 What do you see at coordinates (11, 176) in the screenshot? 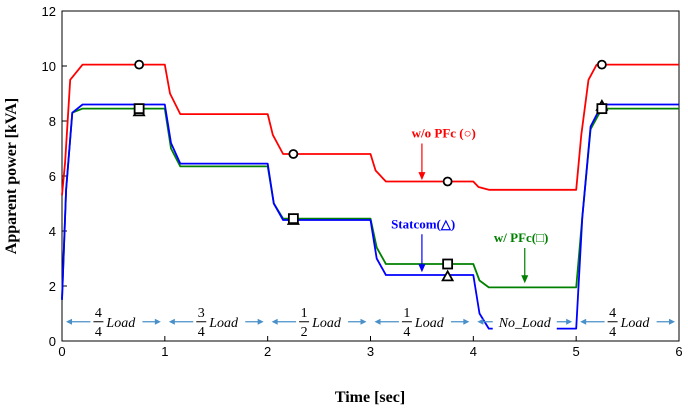
I see `y-axis-title: Apparent power [kVA]` at bounding box center [11, 176].